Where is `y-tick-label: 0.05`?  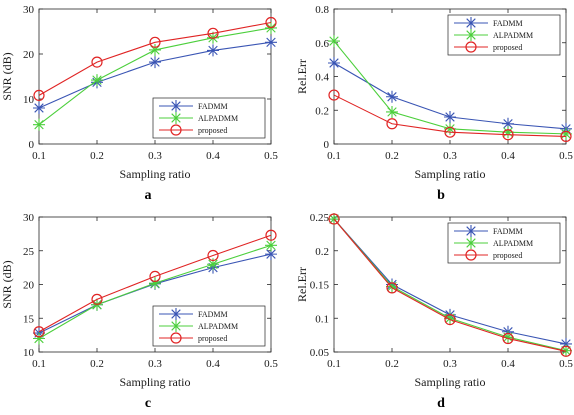 y-tick-label: 0.05 is located at coordinates (320, 353).